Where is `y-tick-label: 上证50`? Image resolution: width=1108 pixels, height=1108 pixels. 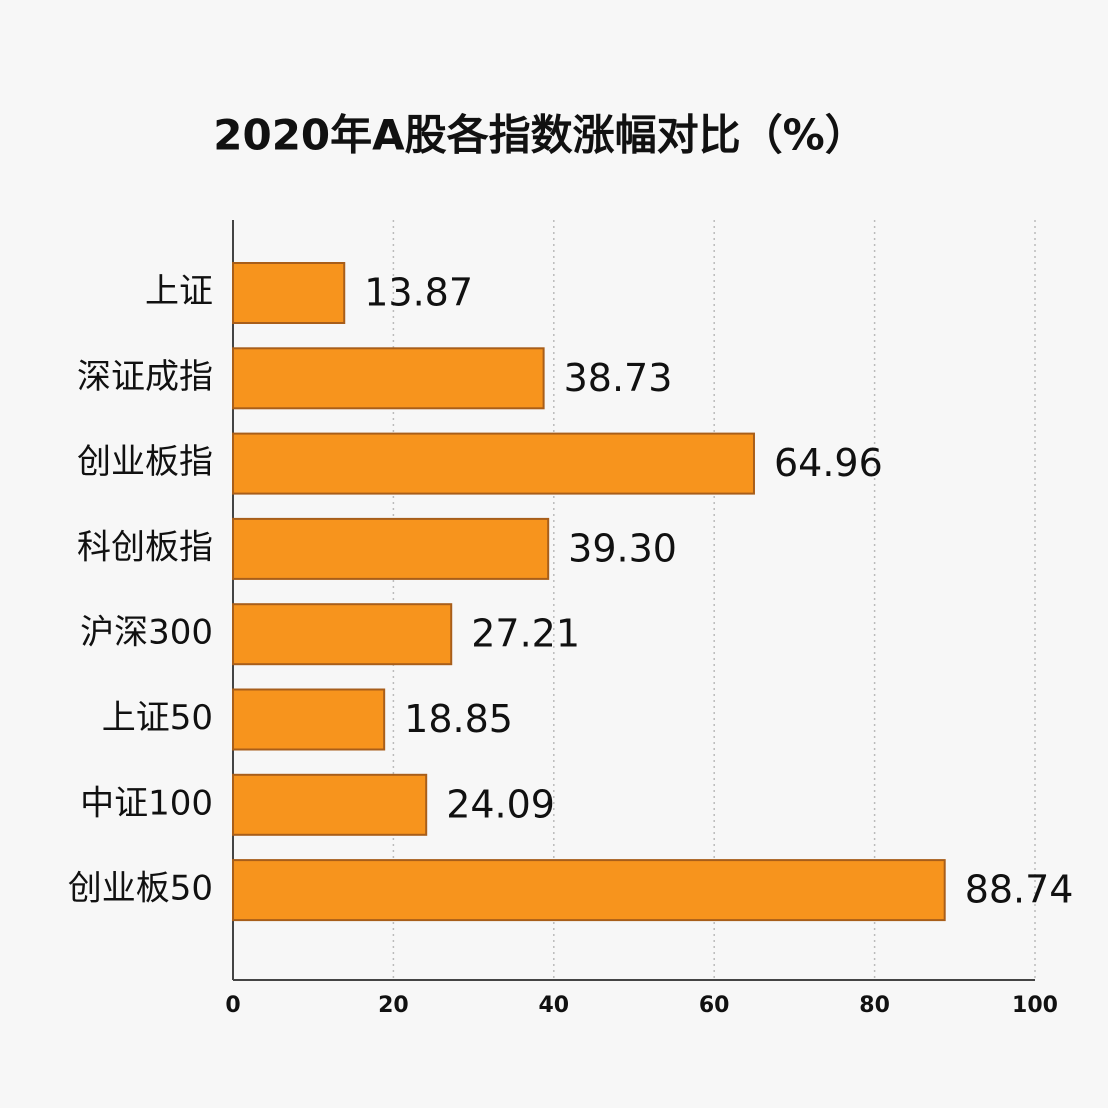
y-tick-label: 上证50 is located at coordinates (157, 718).